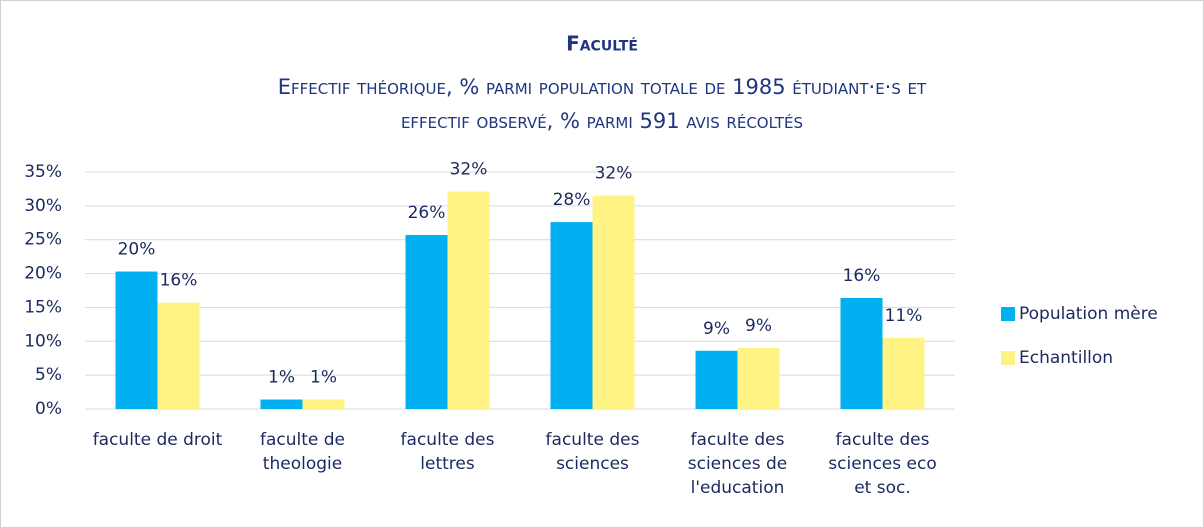  Describe the element at coordinates (43, 274) in the screenshot. I see `y-tick-label: 20%` at that location.